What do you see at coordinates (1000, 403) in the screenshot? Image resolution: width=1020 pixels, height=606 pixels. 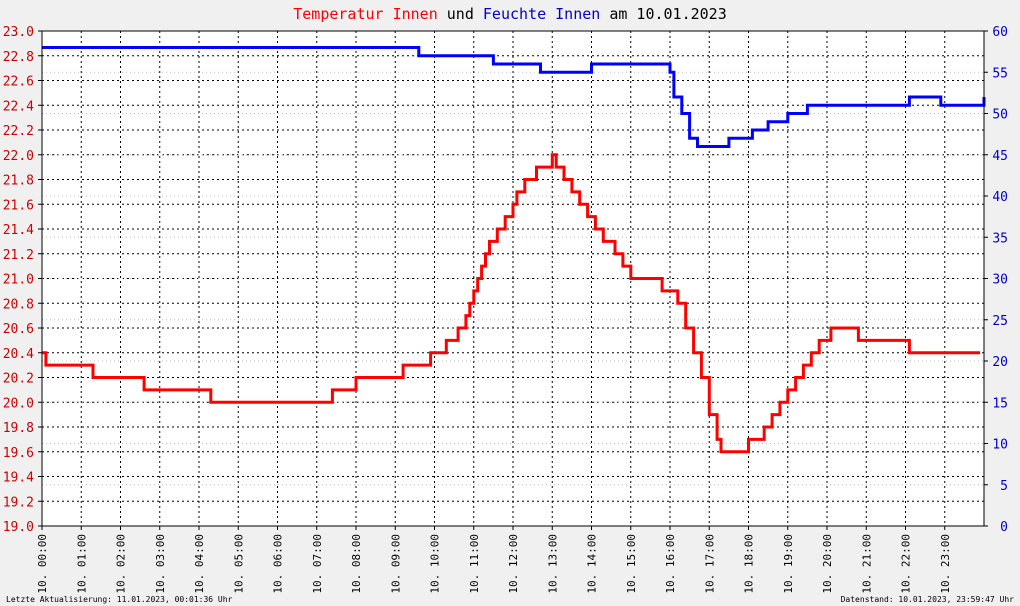 I see `y-tick-right: 15` at bounding box center [1000, 403].